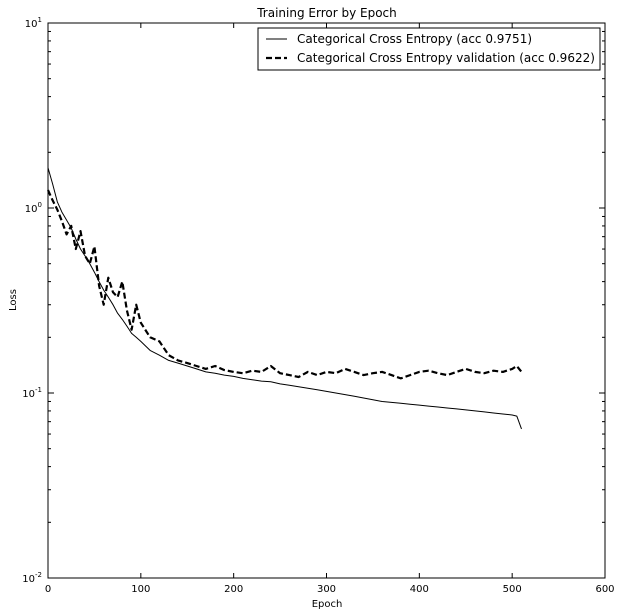  What do you see at coordinates (327, 604) in the screenshot?
I see `x-axis-label: Epoch` at bounding box center [327, 604].